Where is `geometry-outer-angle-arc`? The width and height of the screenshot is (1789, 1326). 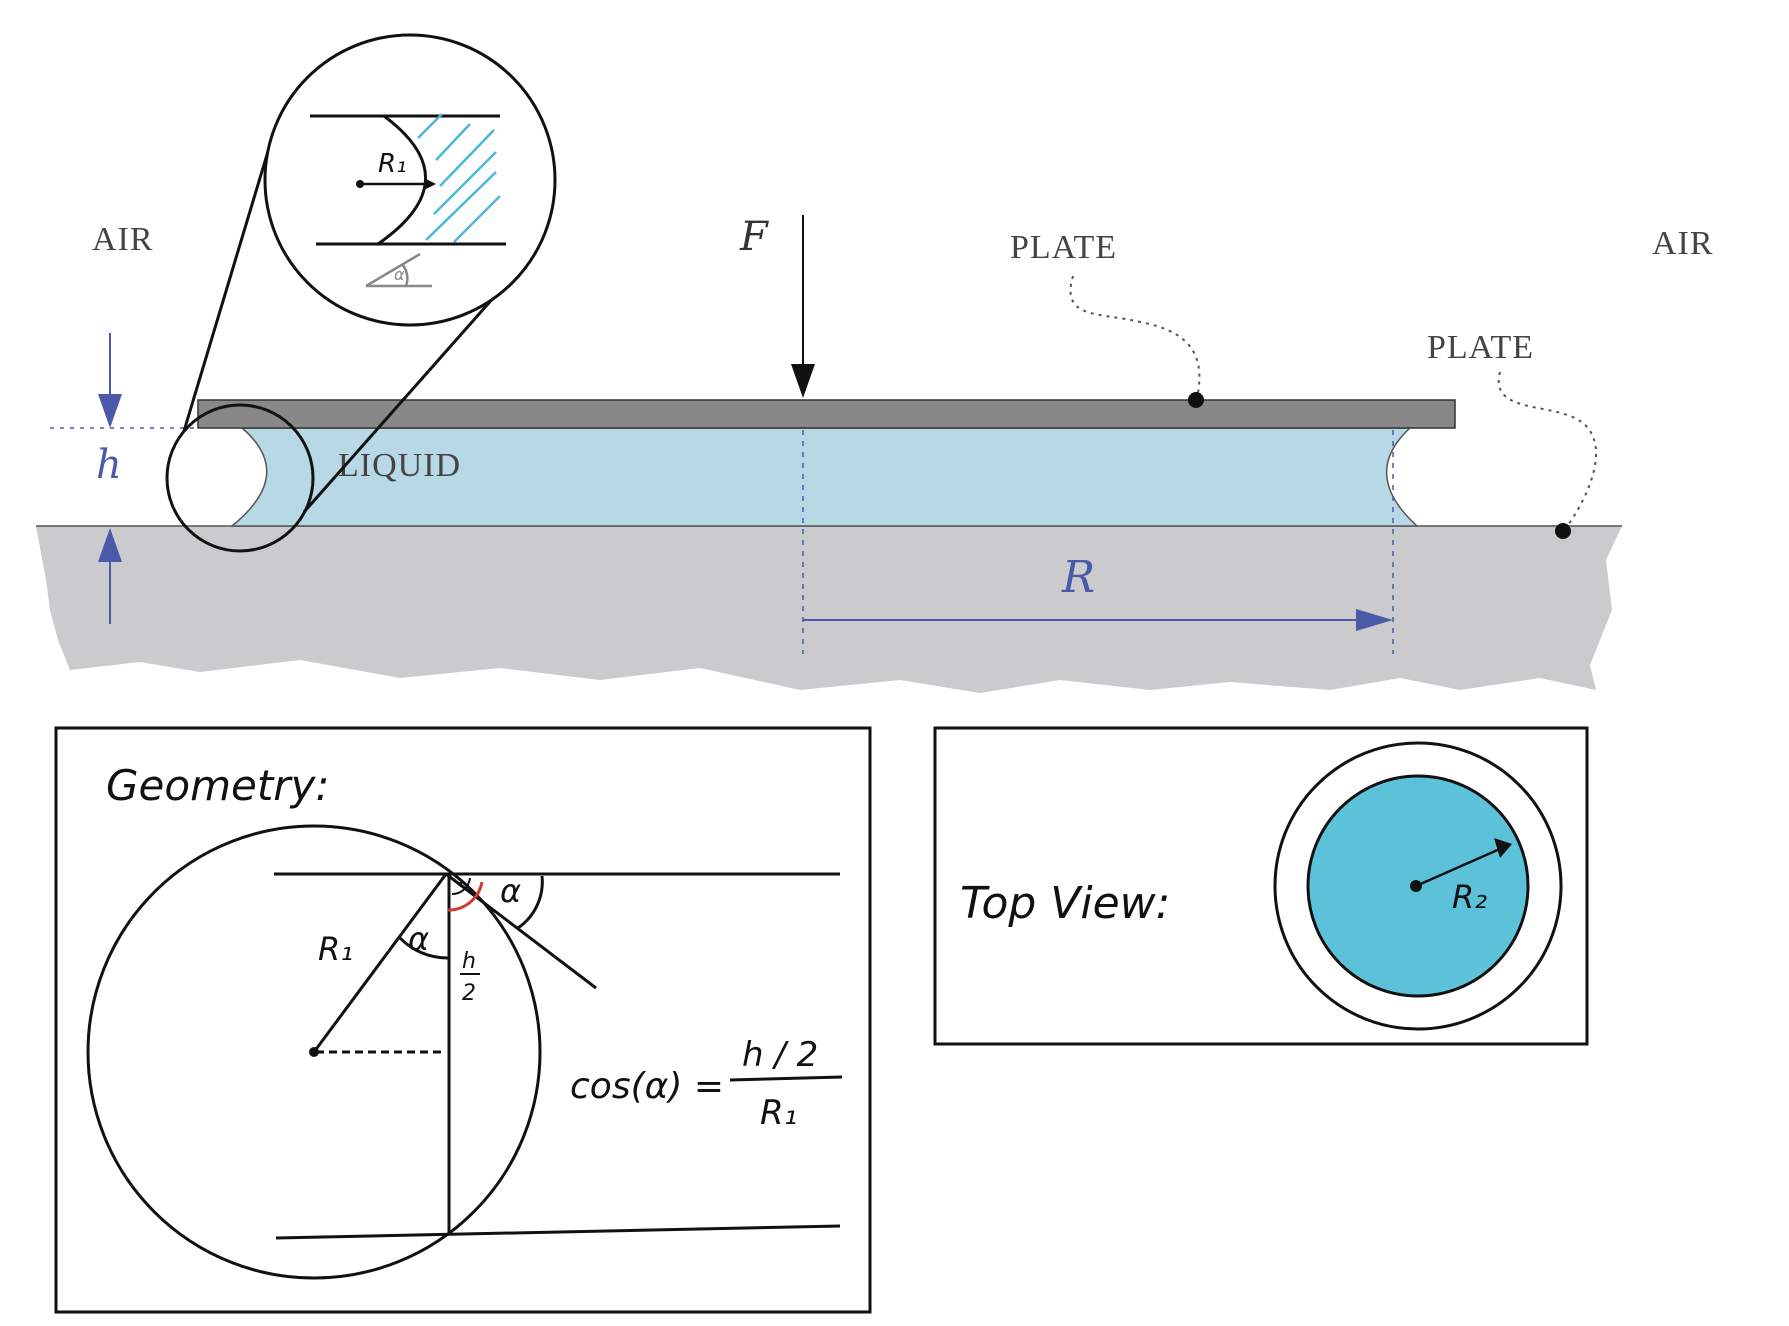
geometry-outer-angle-arc is located at coordinates (530, 902).